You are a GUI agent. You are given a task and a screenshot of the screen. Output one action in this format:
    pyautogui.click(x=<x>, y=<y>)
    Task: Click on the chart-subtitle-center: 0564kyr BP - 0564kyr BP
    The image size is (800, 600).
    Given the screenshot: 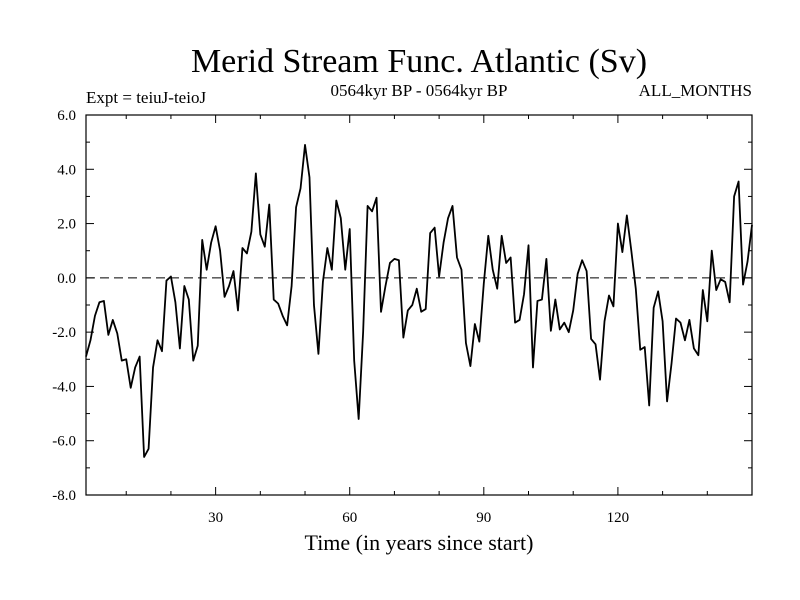 What is the action you would take?
    pyautogui.click(x=419, y=90)
    